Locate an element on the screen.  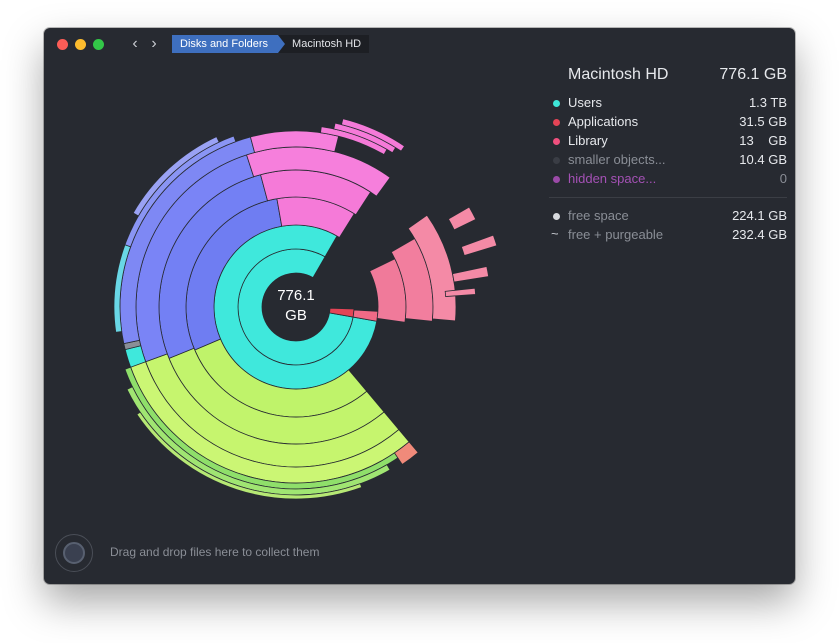
legend-item-users: Users 1.3 TB is located at coordinates (668, 103).